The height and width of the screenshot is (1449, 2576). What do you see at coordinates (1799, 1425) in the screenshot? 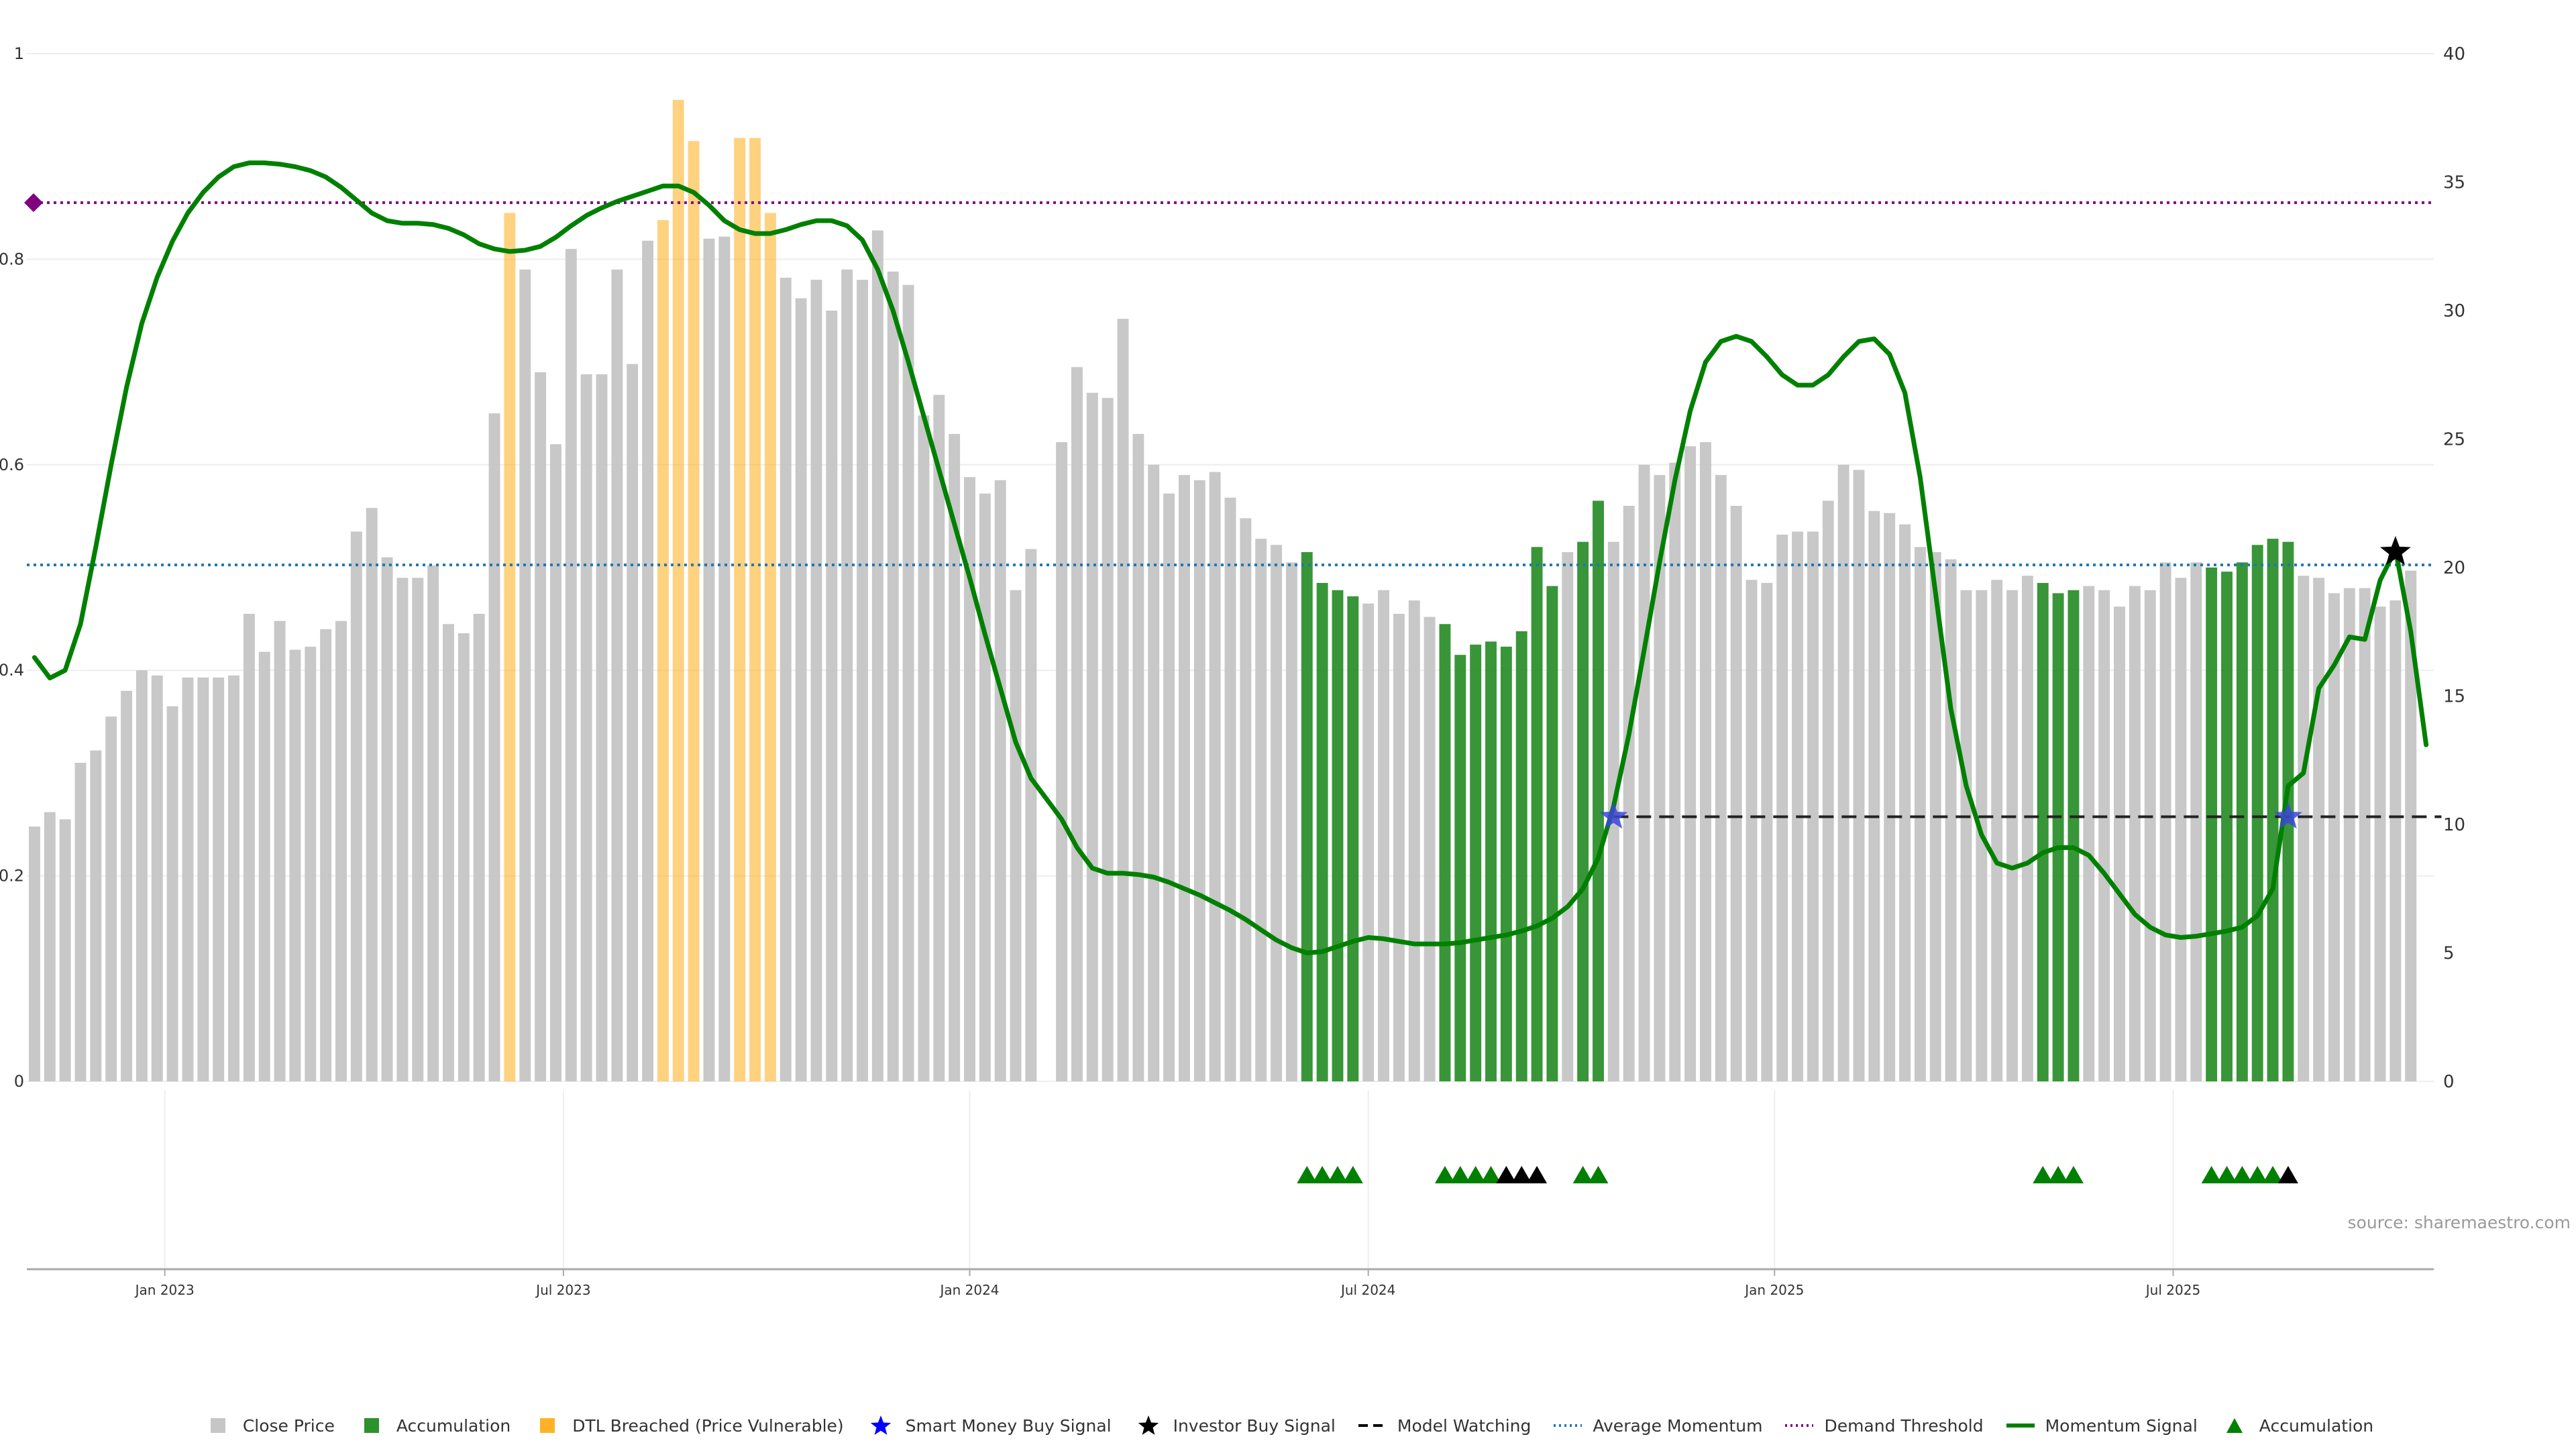
I see `legend-symbol-dot` at bounding box center [1799, 1425].